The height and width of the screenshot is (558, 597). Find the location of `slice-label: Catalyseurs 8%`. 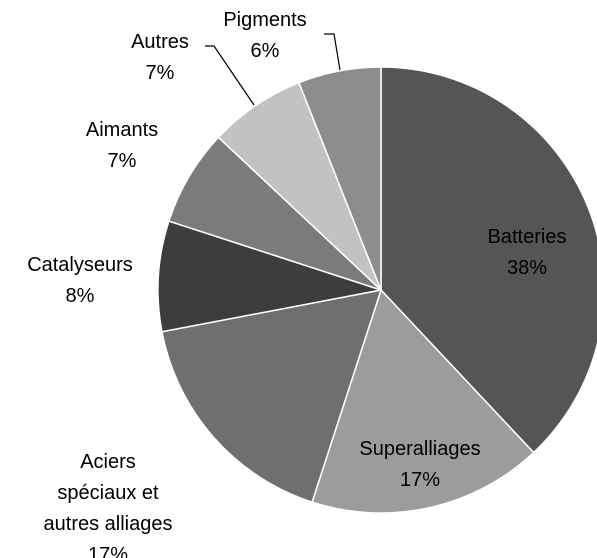

slice-label: Catalyseurs 8% is located at coordinates (80, 281).